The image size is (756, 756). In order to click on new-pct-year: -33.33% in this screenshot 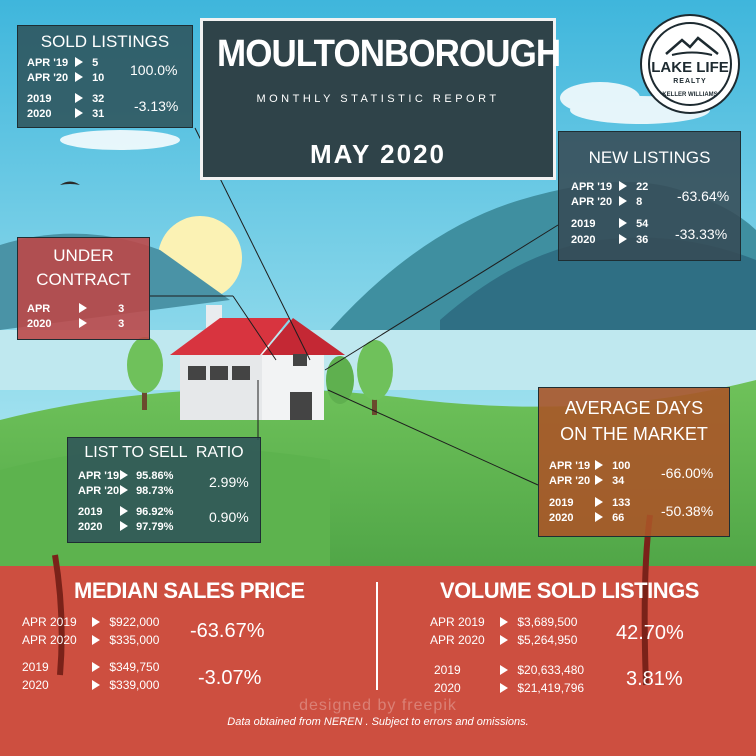, I will do `click(701, 234)`.